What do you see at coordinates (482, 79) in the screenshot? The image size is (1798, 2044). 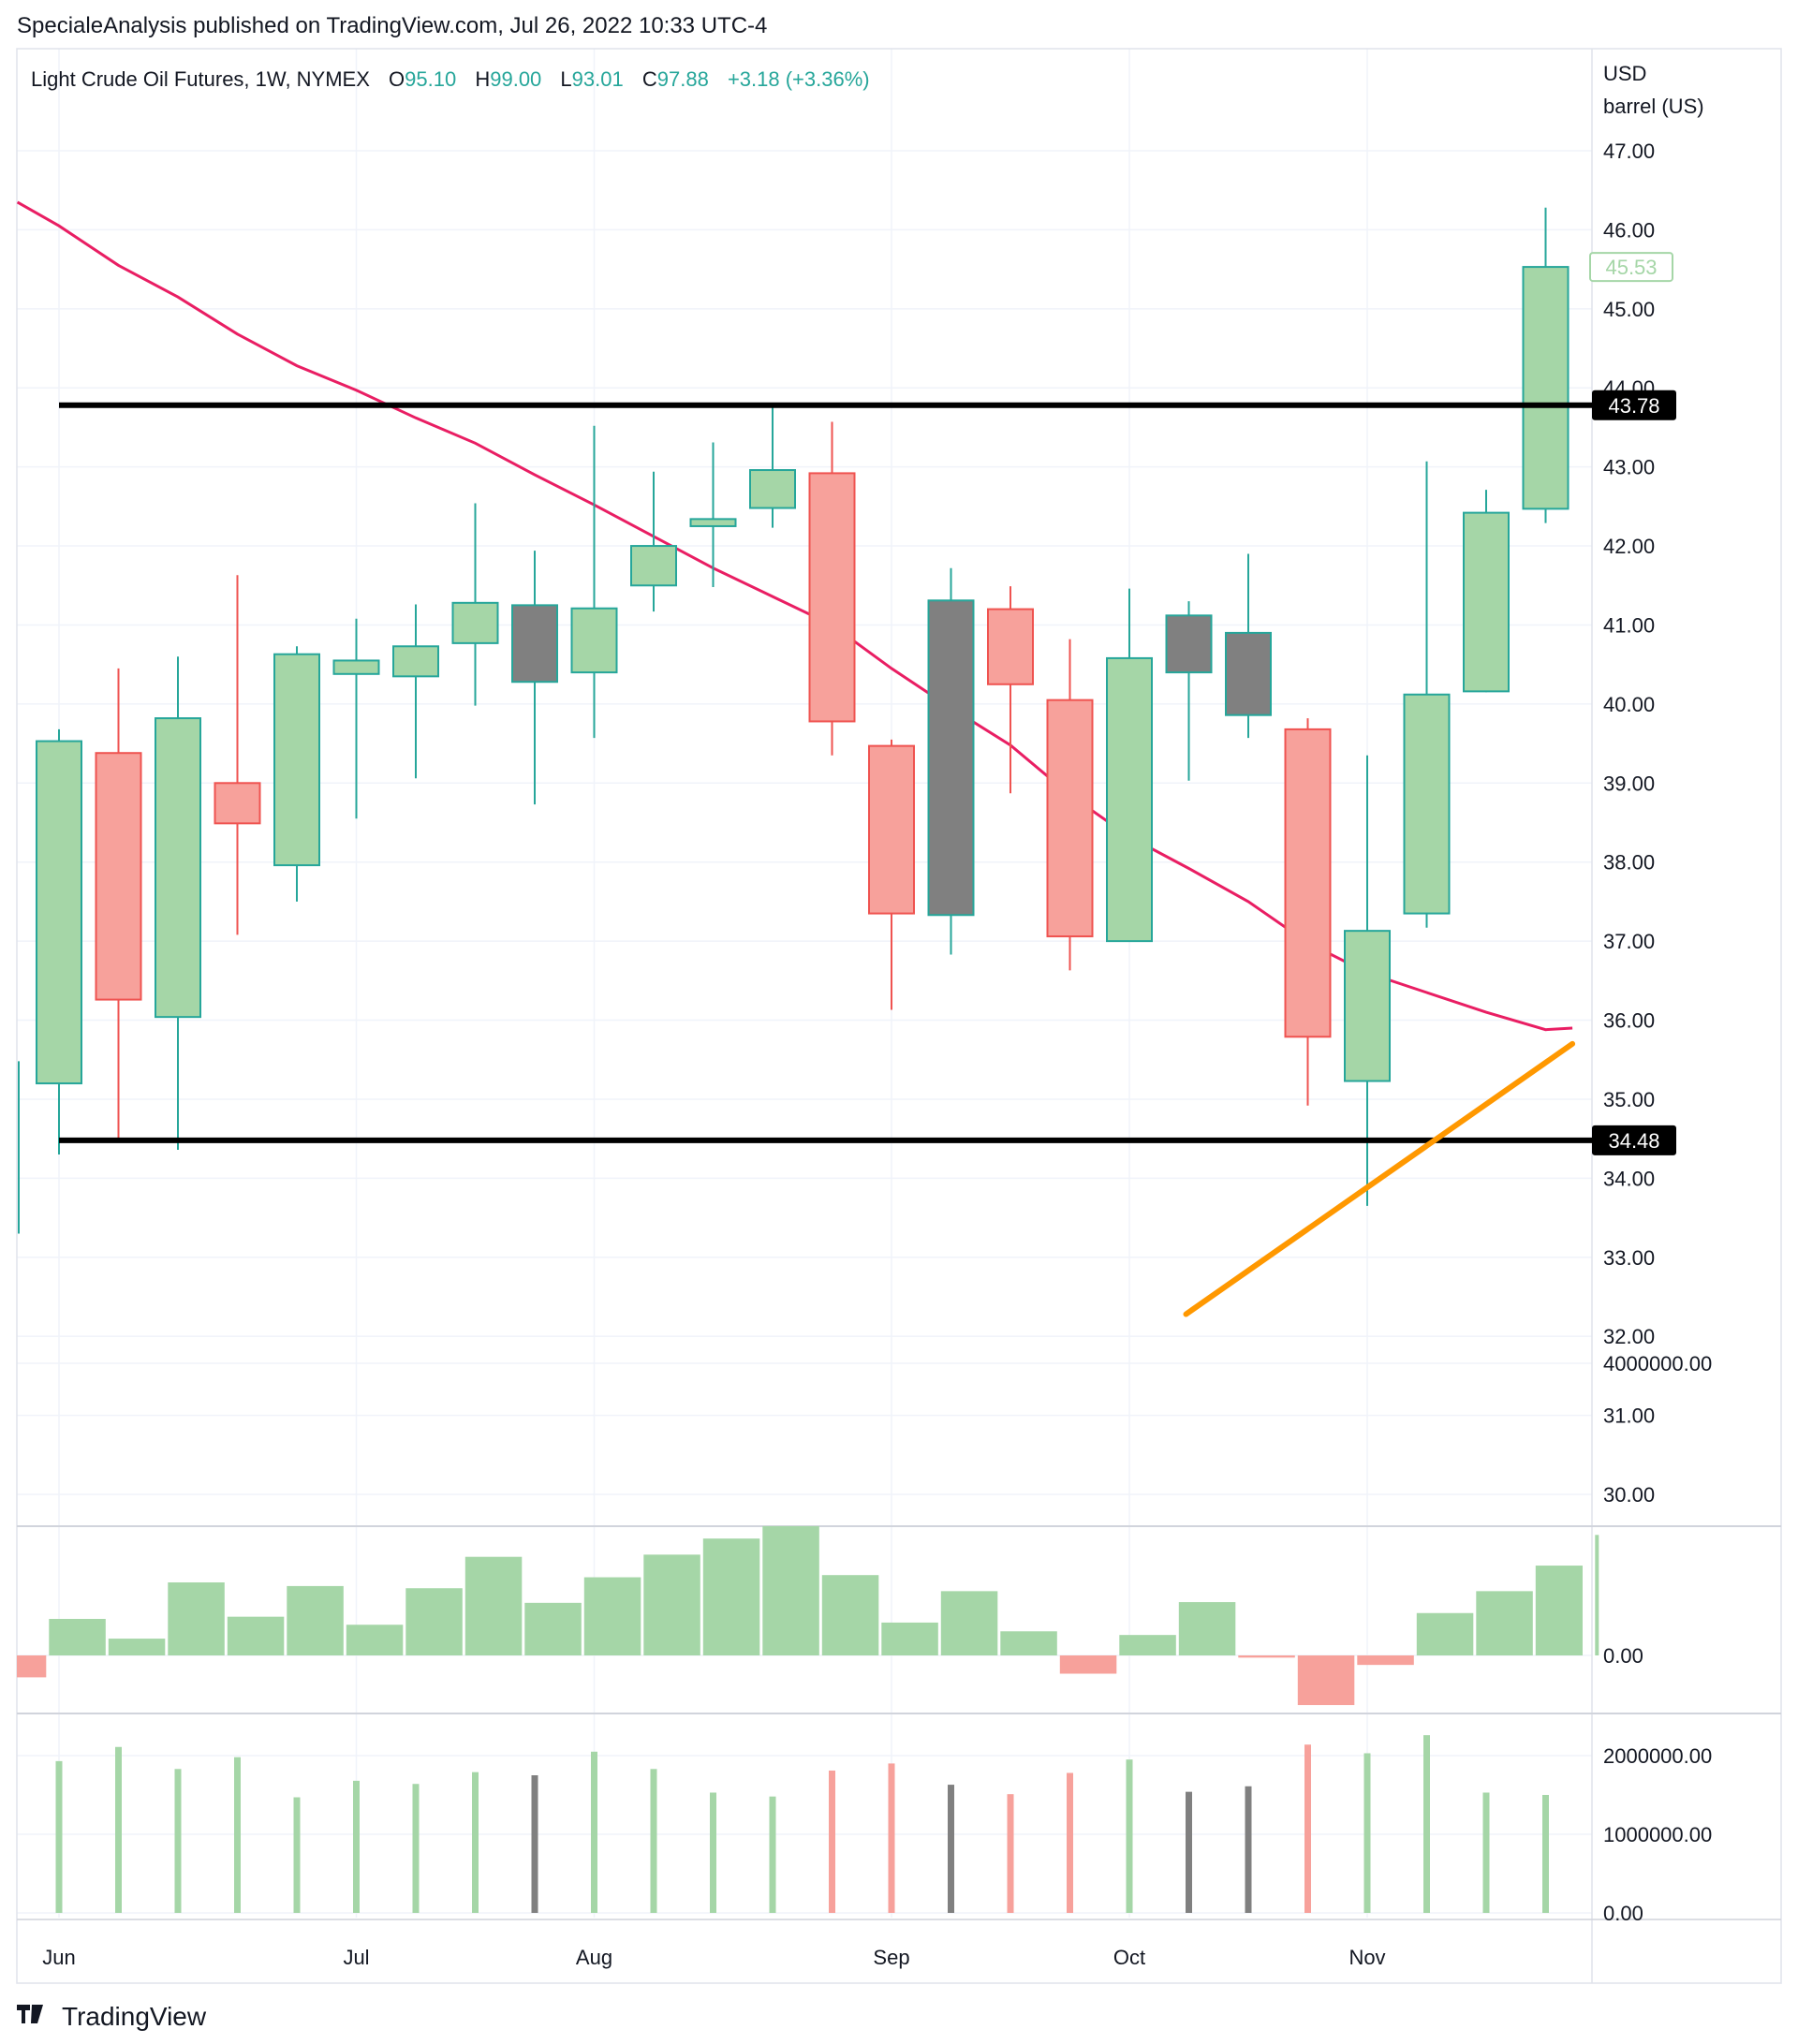 I see `legend-high-label: H` at bounding box center [482, 79].